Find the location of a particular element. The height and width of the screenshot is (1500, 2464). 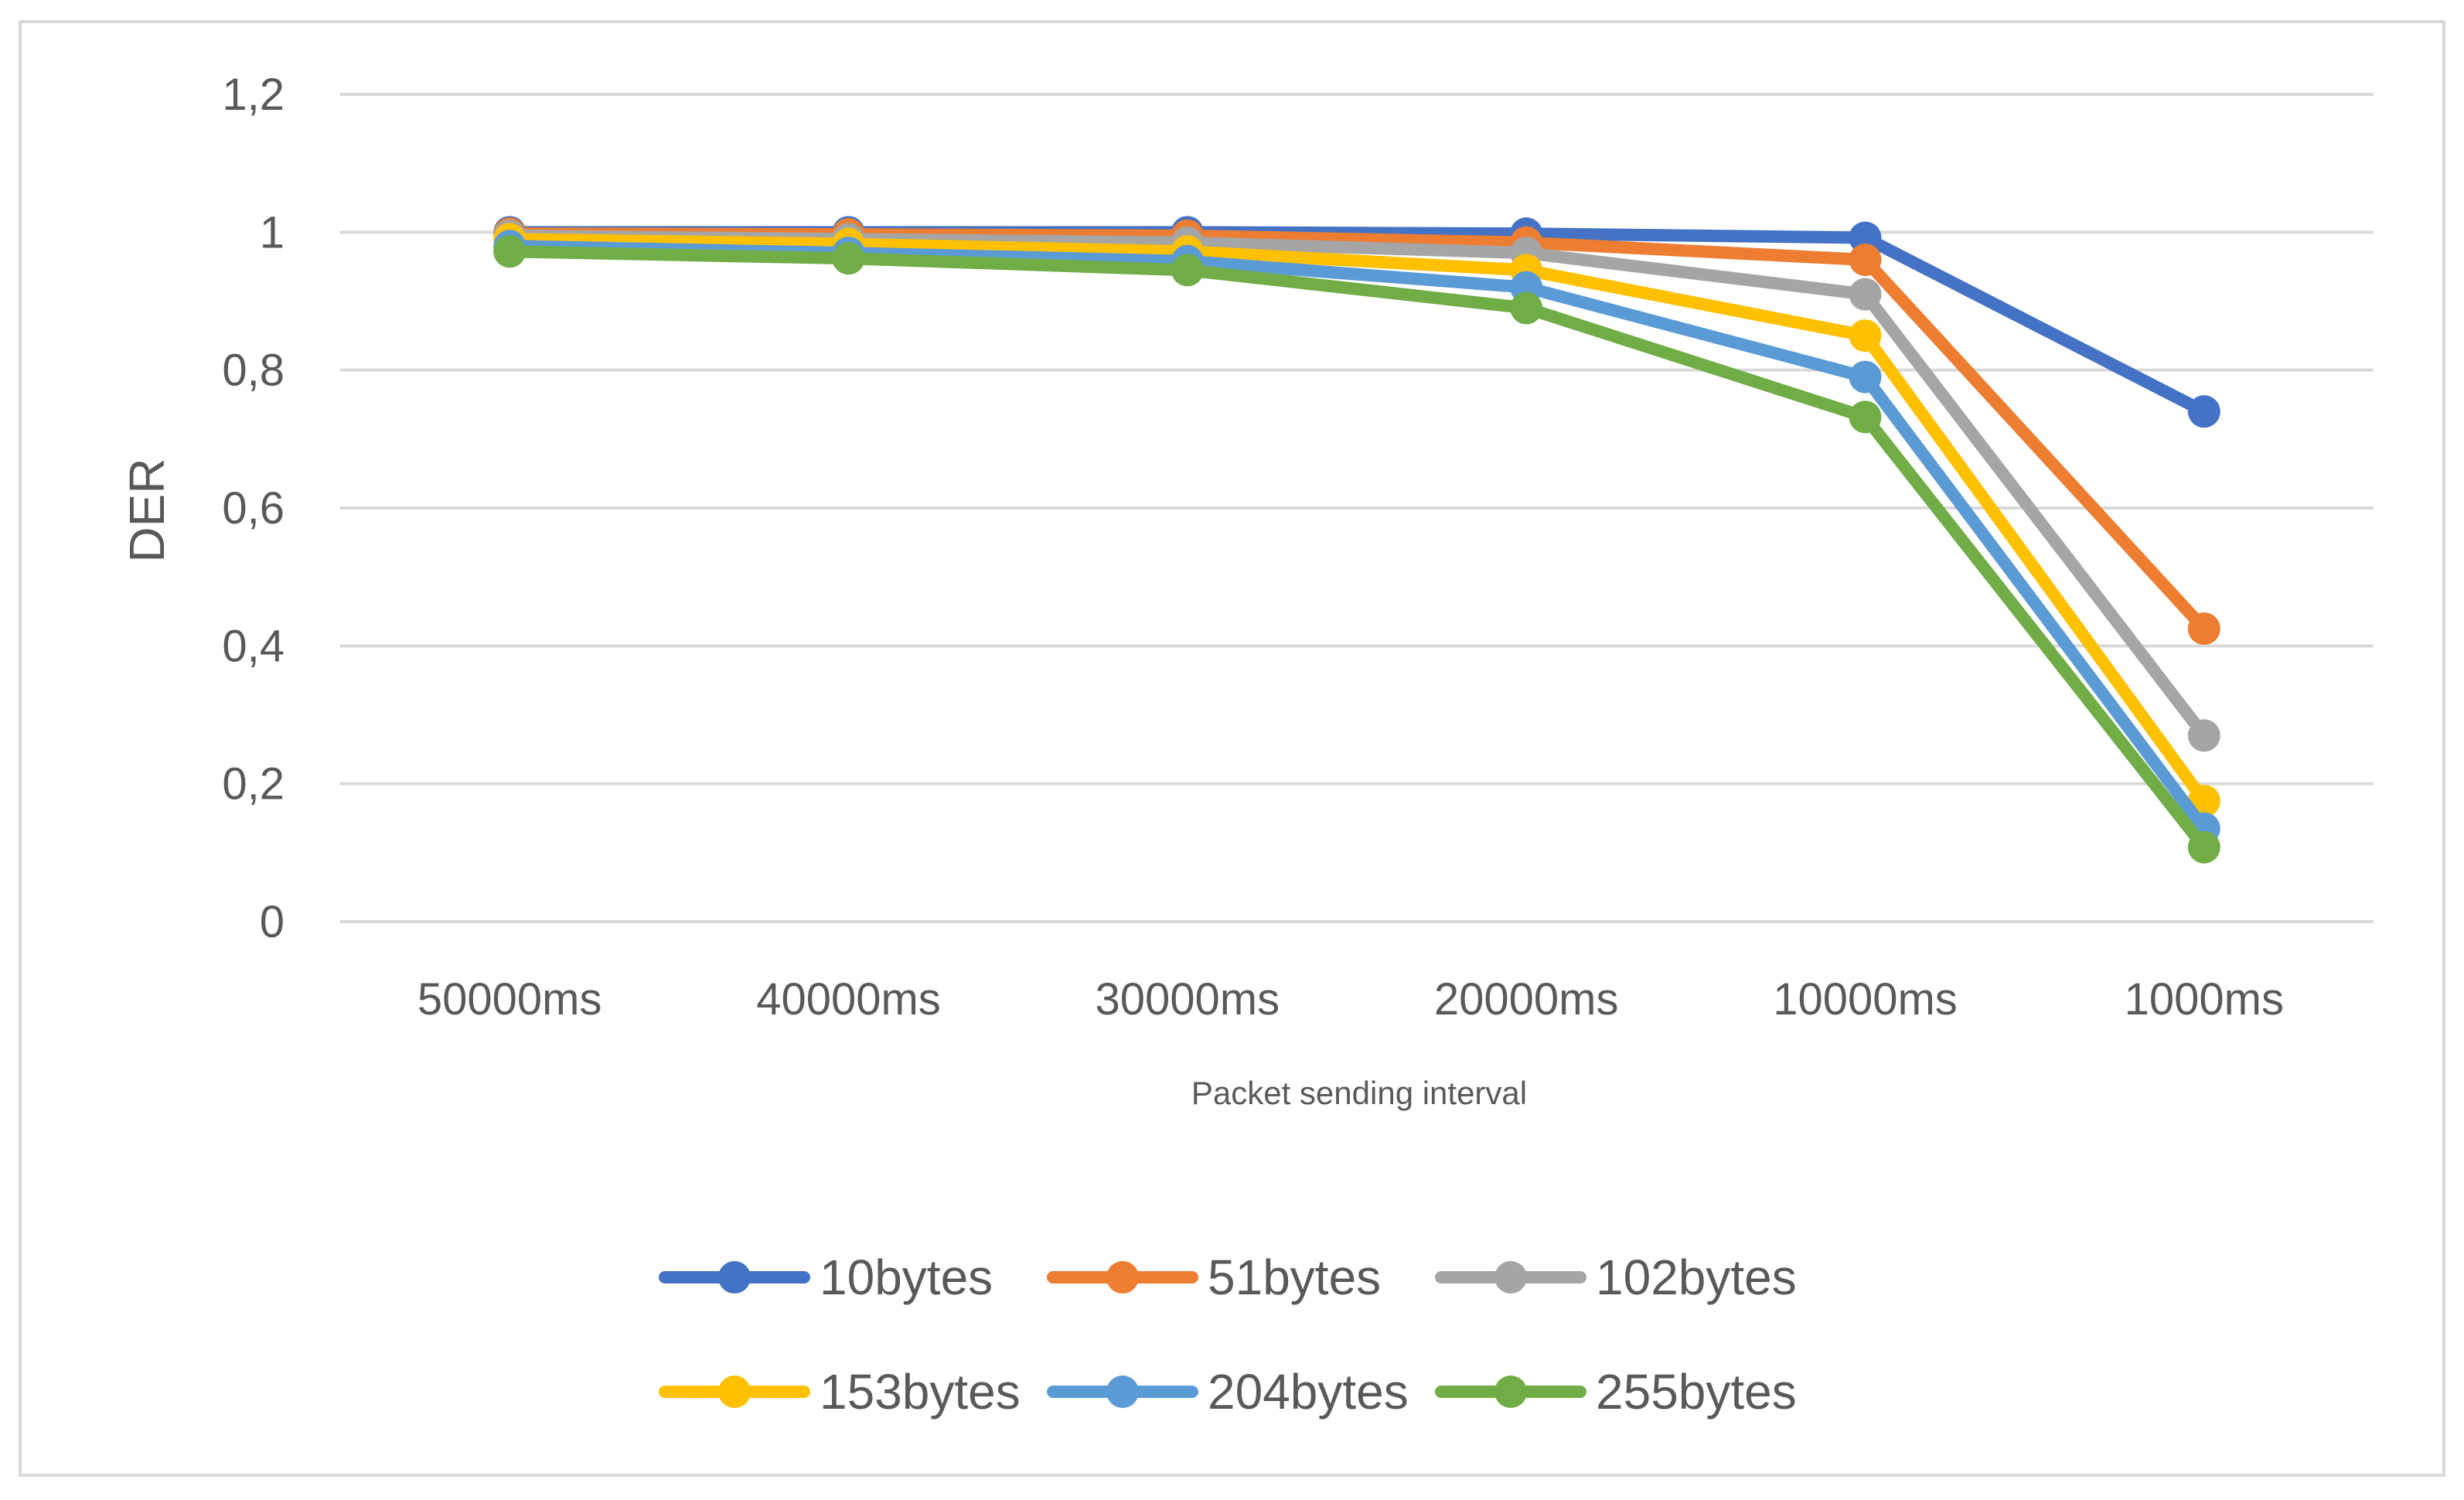

y-tick-label: 0,4 is located at coordinates (253, 646).